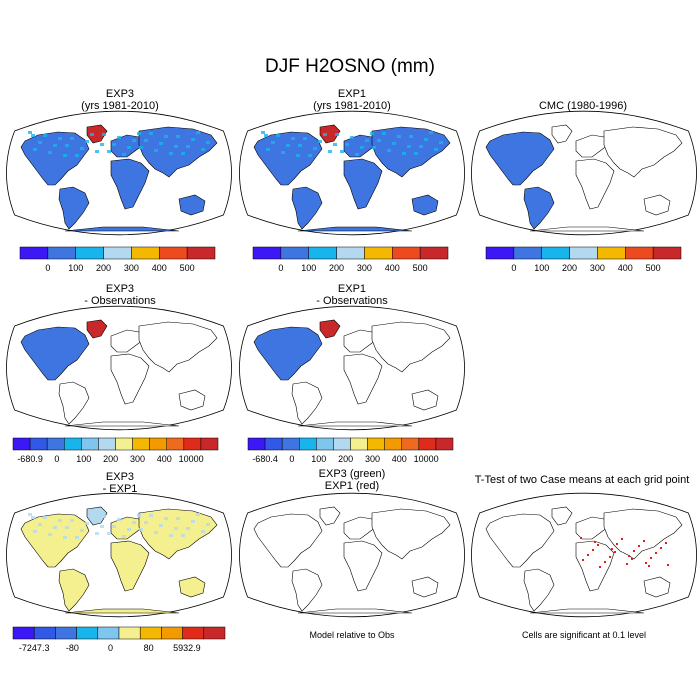  What do you see at coordinates (34, 648) in the screenshot?
I see `colorbar-tick-label: -7247.3` at bounding box center [34, 648].